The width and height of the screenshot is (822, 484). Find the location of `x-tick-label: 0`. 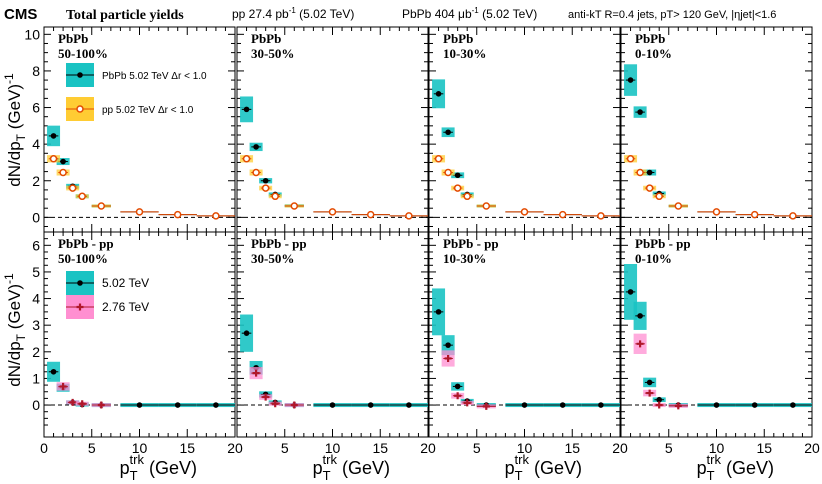

x-tick-label: 0 is located at coordinates (44, 448).